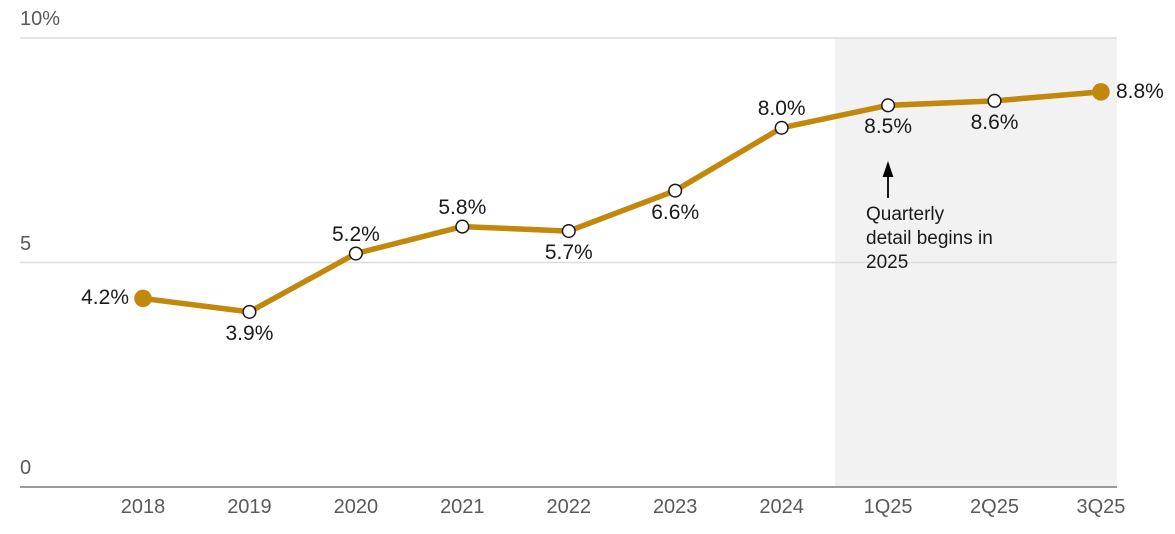  What do you see at coordinates (249, 333) in the screenshot?
I see `data-label-2019: 3.9%` at bounding box center [249, 333].